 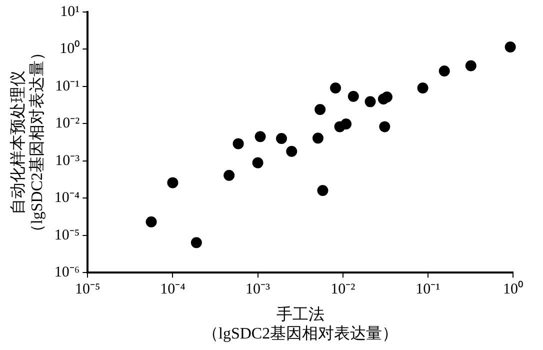 What do you see at coordinates (428, 290) in the screenshot?
I see `x-tick-label: 10⁻¹` at bounding box center [428, 290].